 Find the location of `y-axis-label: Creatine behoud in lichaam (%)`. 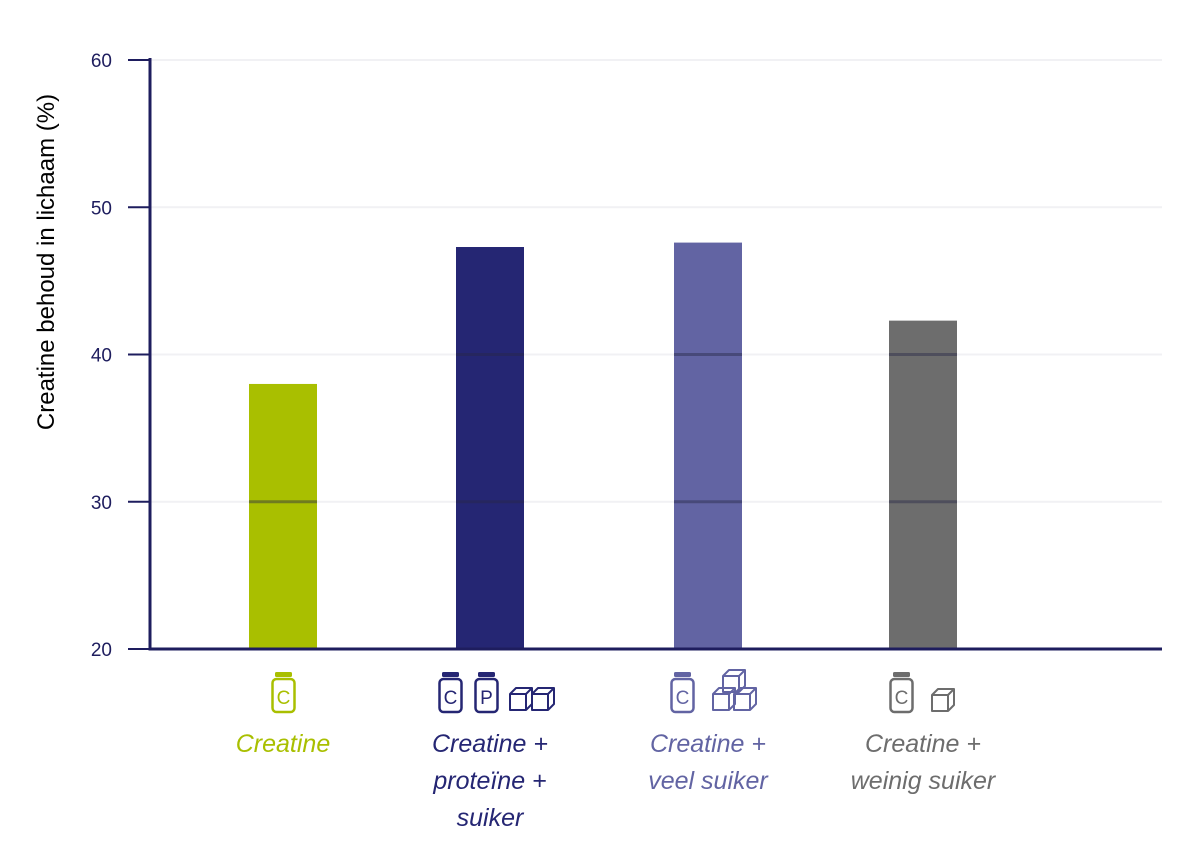

y-axis-label: Creatine behoud in lichaam (%) is located at coordinates (46, 262).